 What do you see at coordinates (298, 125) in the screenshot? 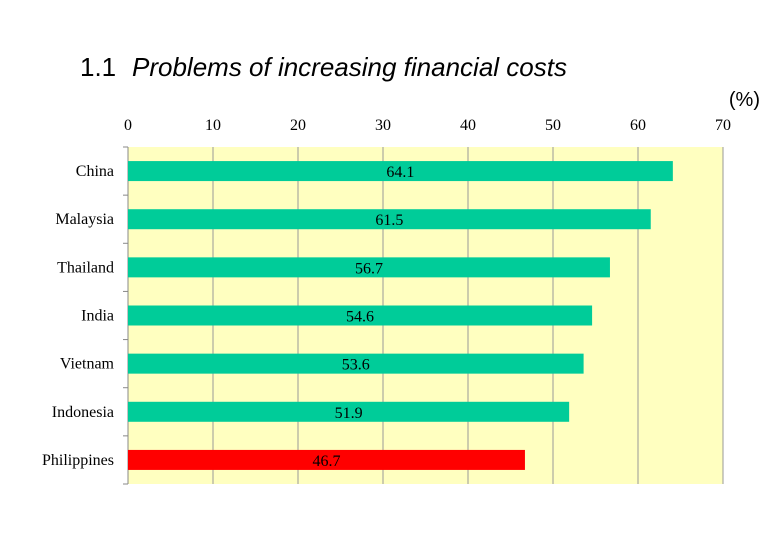
I see `x-tick-label: 20` at bounding box center [298, 125].